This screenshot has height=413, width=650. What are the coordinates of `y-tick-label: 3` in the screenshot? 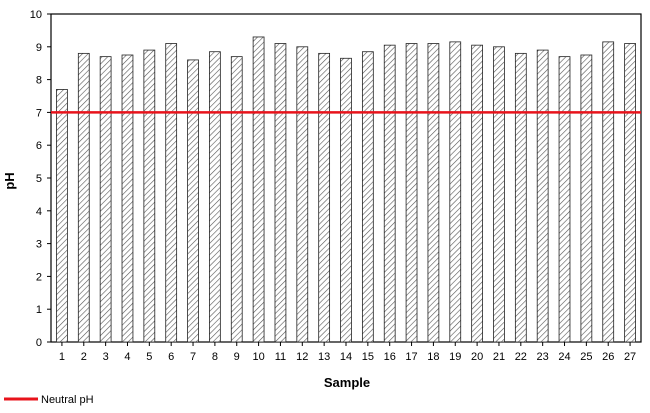 It's located at (39, 245).